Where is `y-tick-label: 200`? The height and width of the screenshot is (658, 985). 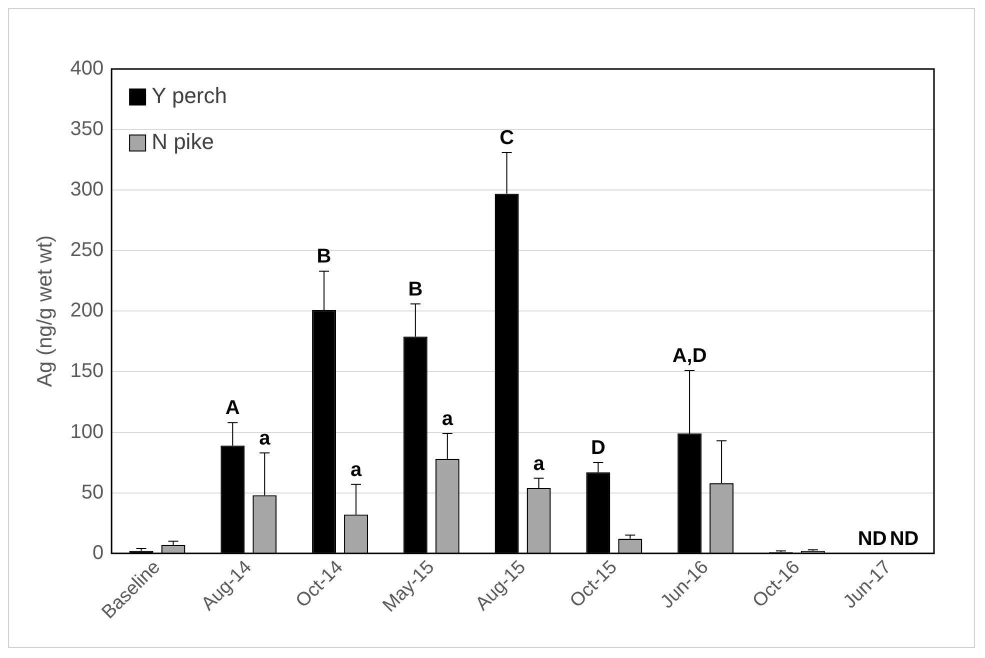
y-tick-label: 200 is located at coordinates (87, 311).